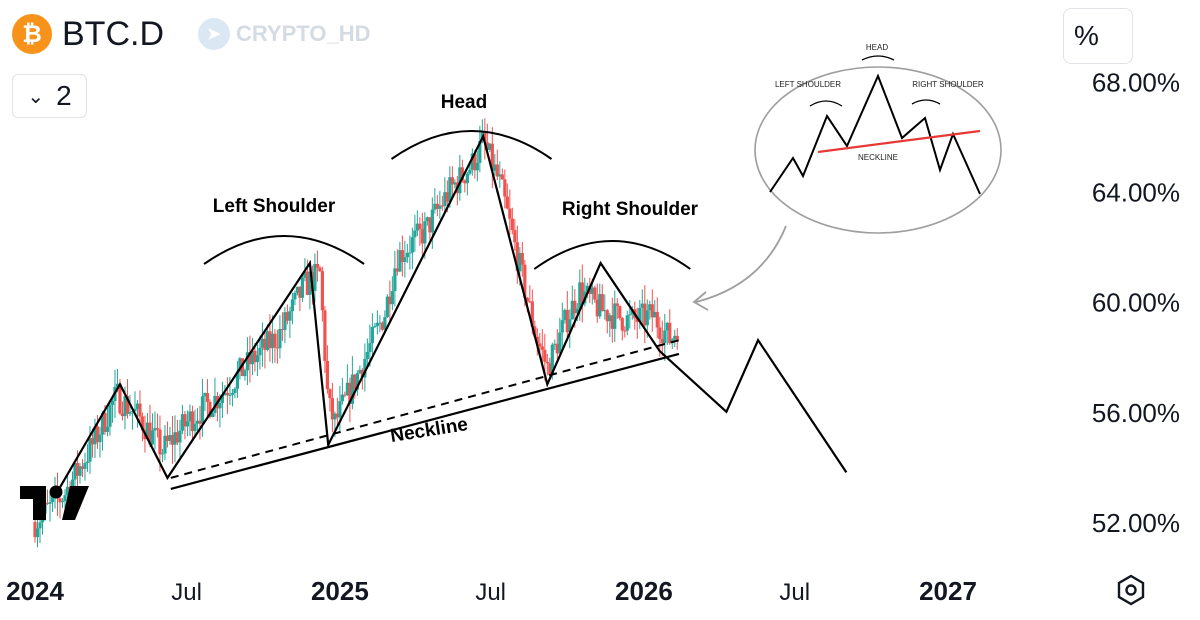 This screenshot has height=620, width=1200. Describe the element at coordinates (113, 33) in the screenshot. I see `symbol-title: BTC.D` at that location.